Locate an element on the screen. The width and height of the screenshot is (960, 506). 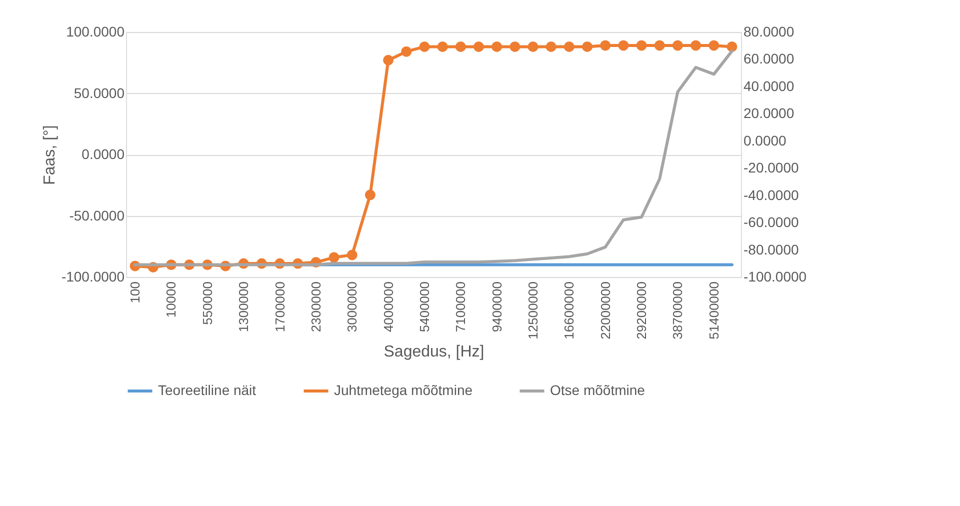
y-axis-title: Faas, [°] is located at coordinates (49, 155).